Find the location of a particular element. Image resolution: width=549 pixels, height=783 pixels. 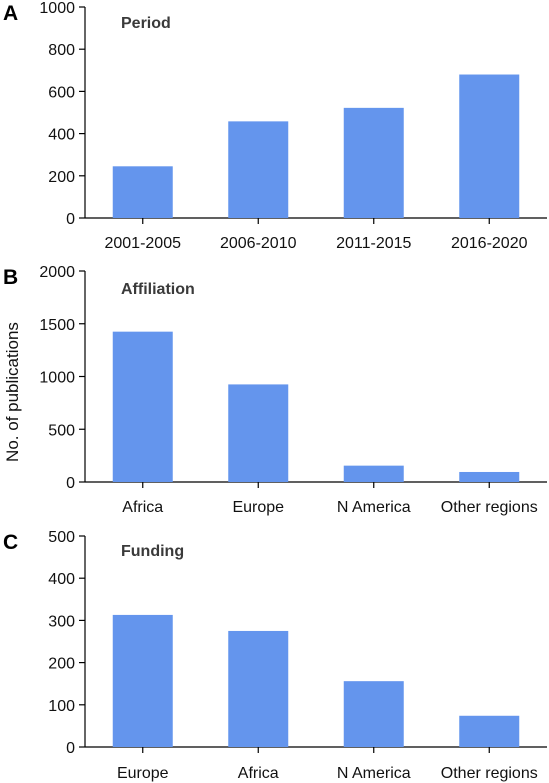

chart-2-category-label: Other regions is located at coordinates (489, 773).